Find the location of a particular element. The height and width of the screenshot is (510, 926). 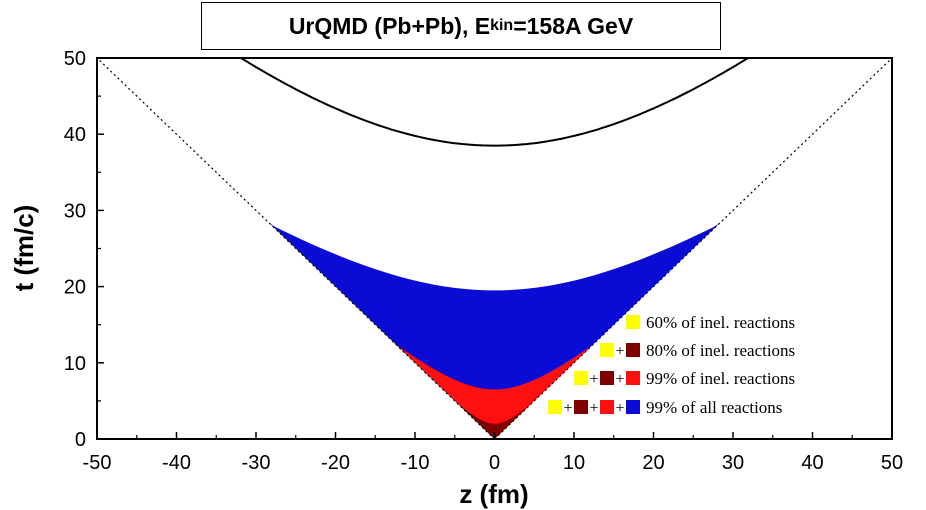

y-tick-label: 20 is located at coordinates (75, 288).